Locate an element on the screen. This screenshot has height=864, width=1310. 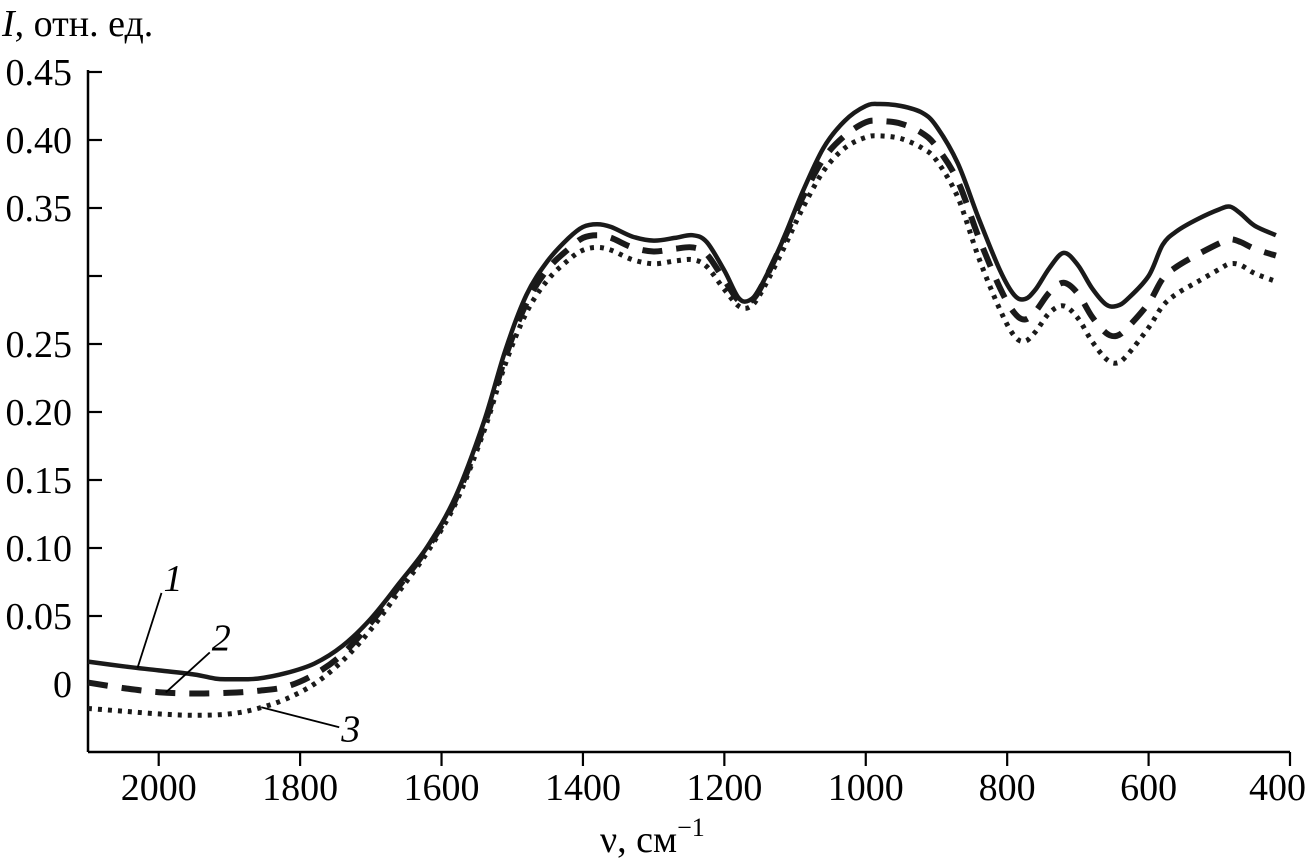
x-axis-label: ν, см−1 is located at coordinates (652, 837).